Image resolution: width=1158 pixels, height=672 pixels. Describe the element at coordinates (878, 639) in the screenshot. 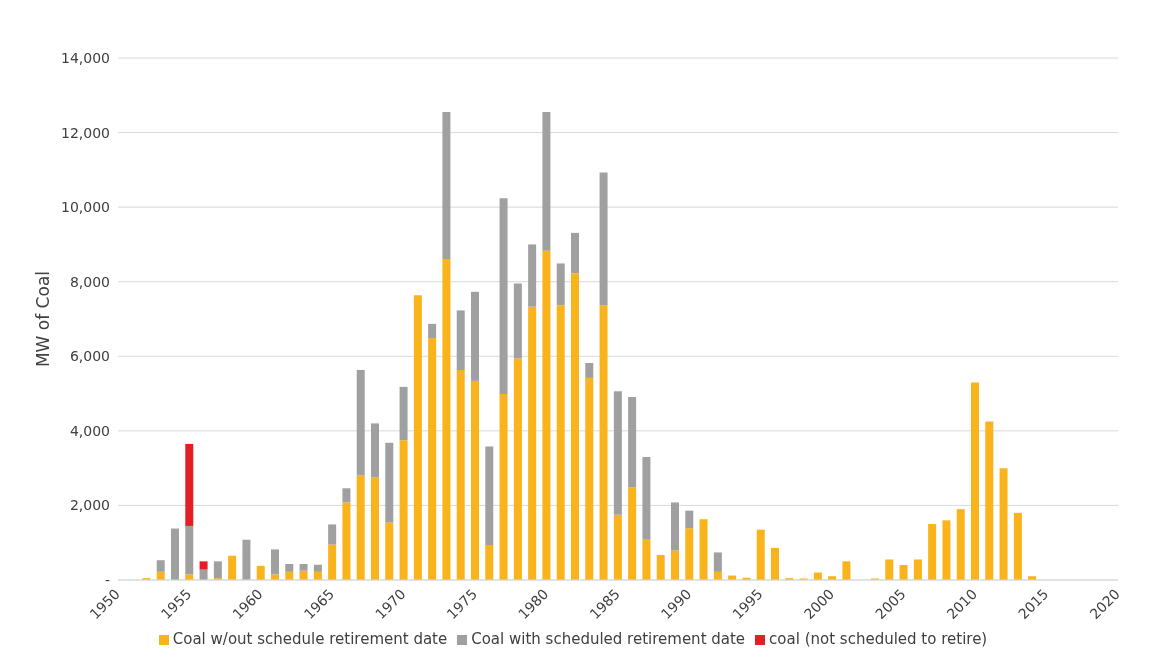

I see `legend-label: coal (not scheduled to retire)` at that location.